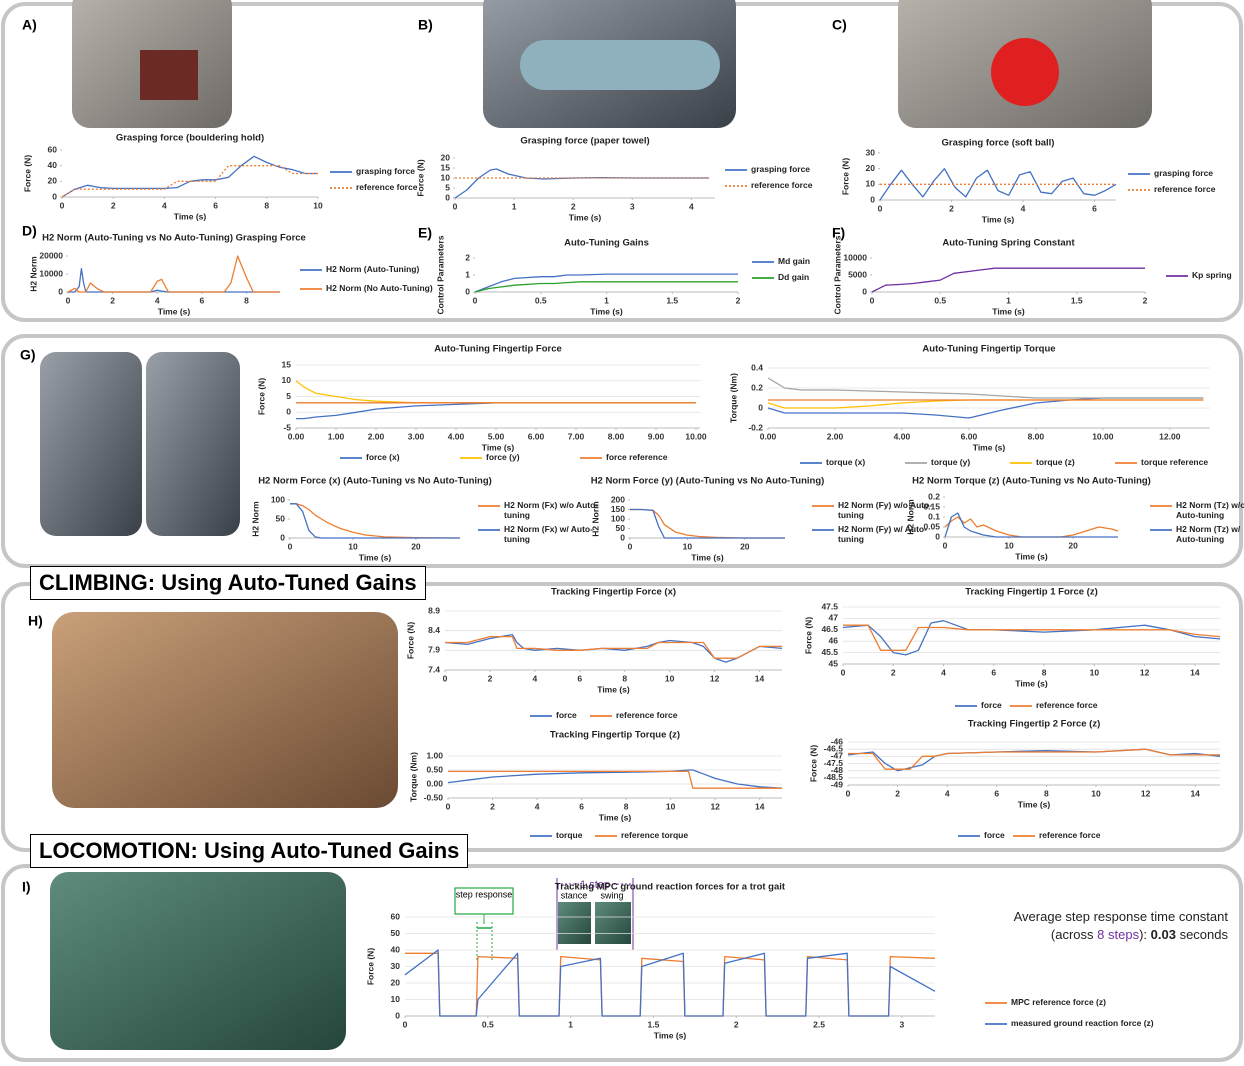 The image size is (1244, 1066). I want to click on y-tick-label: -47.5, so click(834, 763).